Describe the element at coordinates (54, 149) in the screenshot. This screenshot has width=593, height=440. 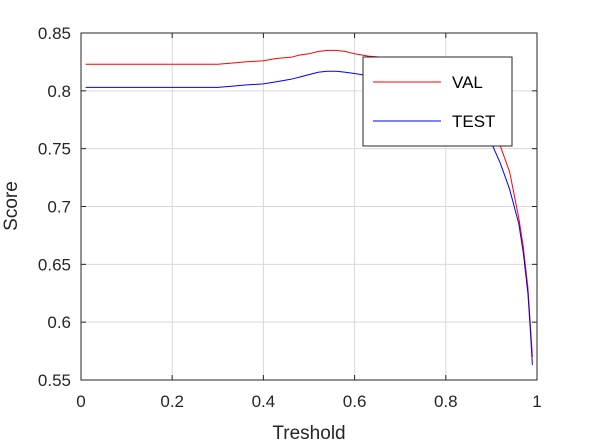
I see `y-tick-label: 0.75` at that location.